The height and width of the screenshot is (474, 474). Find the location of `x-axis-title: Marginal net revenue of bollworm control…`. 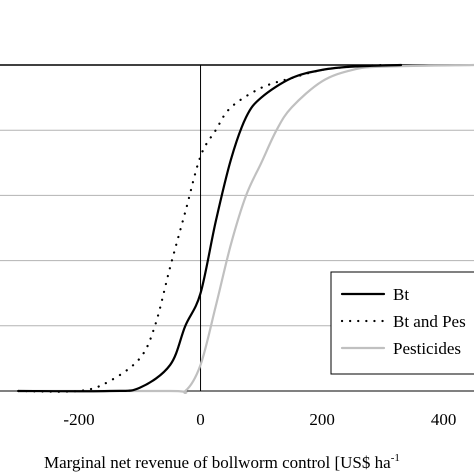

x-axis-title: Marginal net revenue of bollworm control… is located at coordinates (222, 462).